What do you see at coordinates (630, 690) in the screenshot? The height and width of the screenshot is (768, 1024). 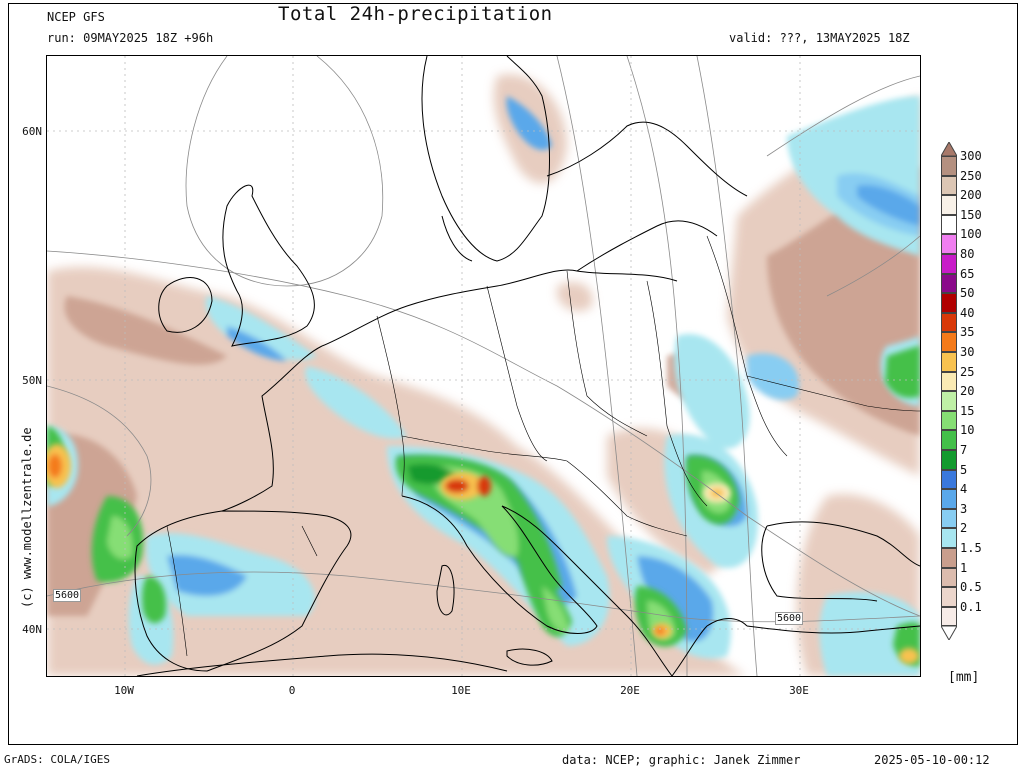 I see `lon-label-20e: 20E` at bounding box center [630, 690].